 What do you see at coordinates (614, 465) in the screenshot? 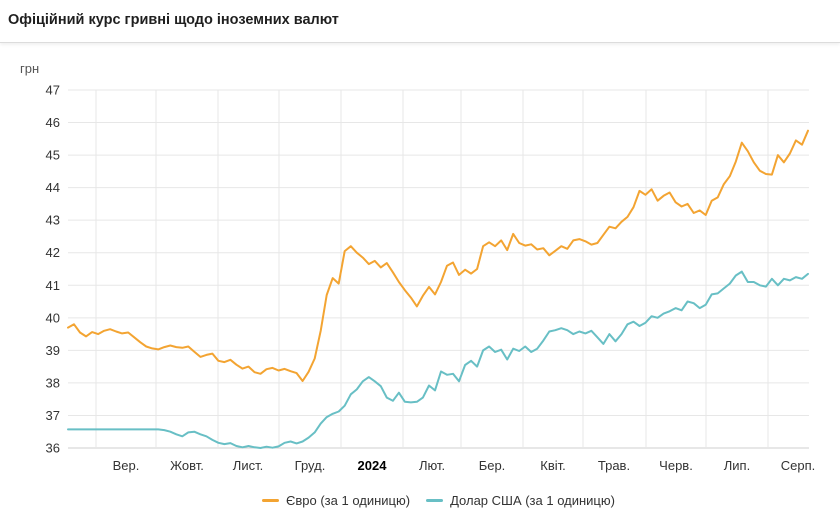
I see `x-tick-label: Трав.` at bounding box center [614, 465].